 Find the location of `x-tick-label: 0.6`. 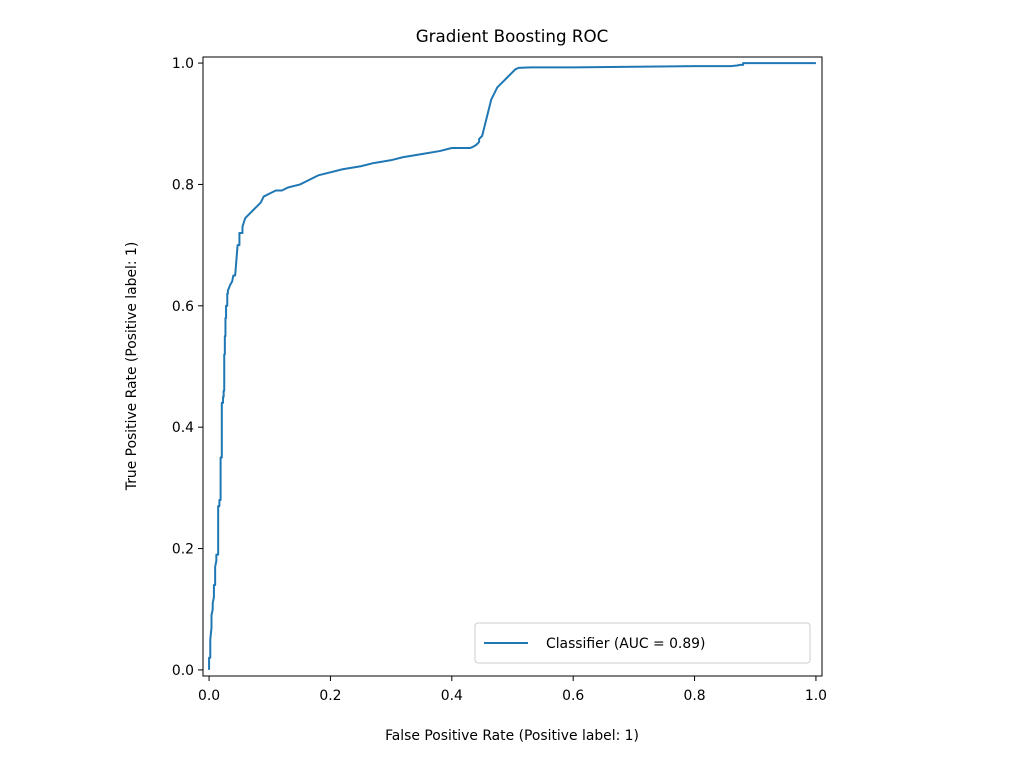

x-tick-label: 0.6 is located at coordinates (573, 696).